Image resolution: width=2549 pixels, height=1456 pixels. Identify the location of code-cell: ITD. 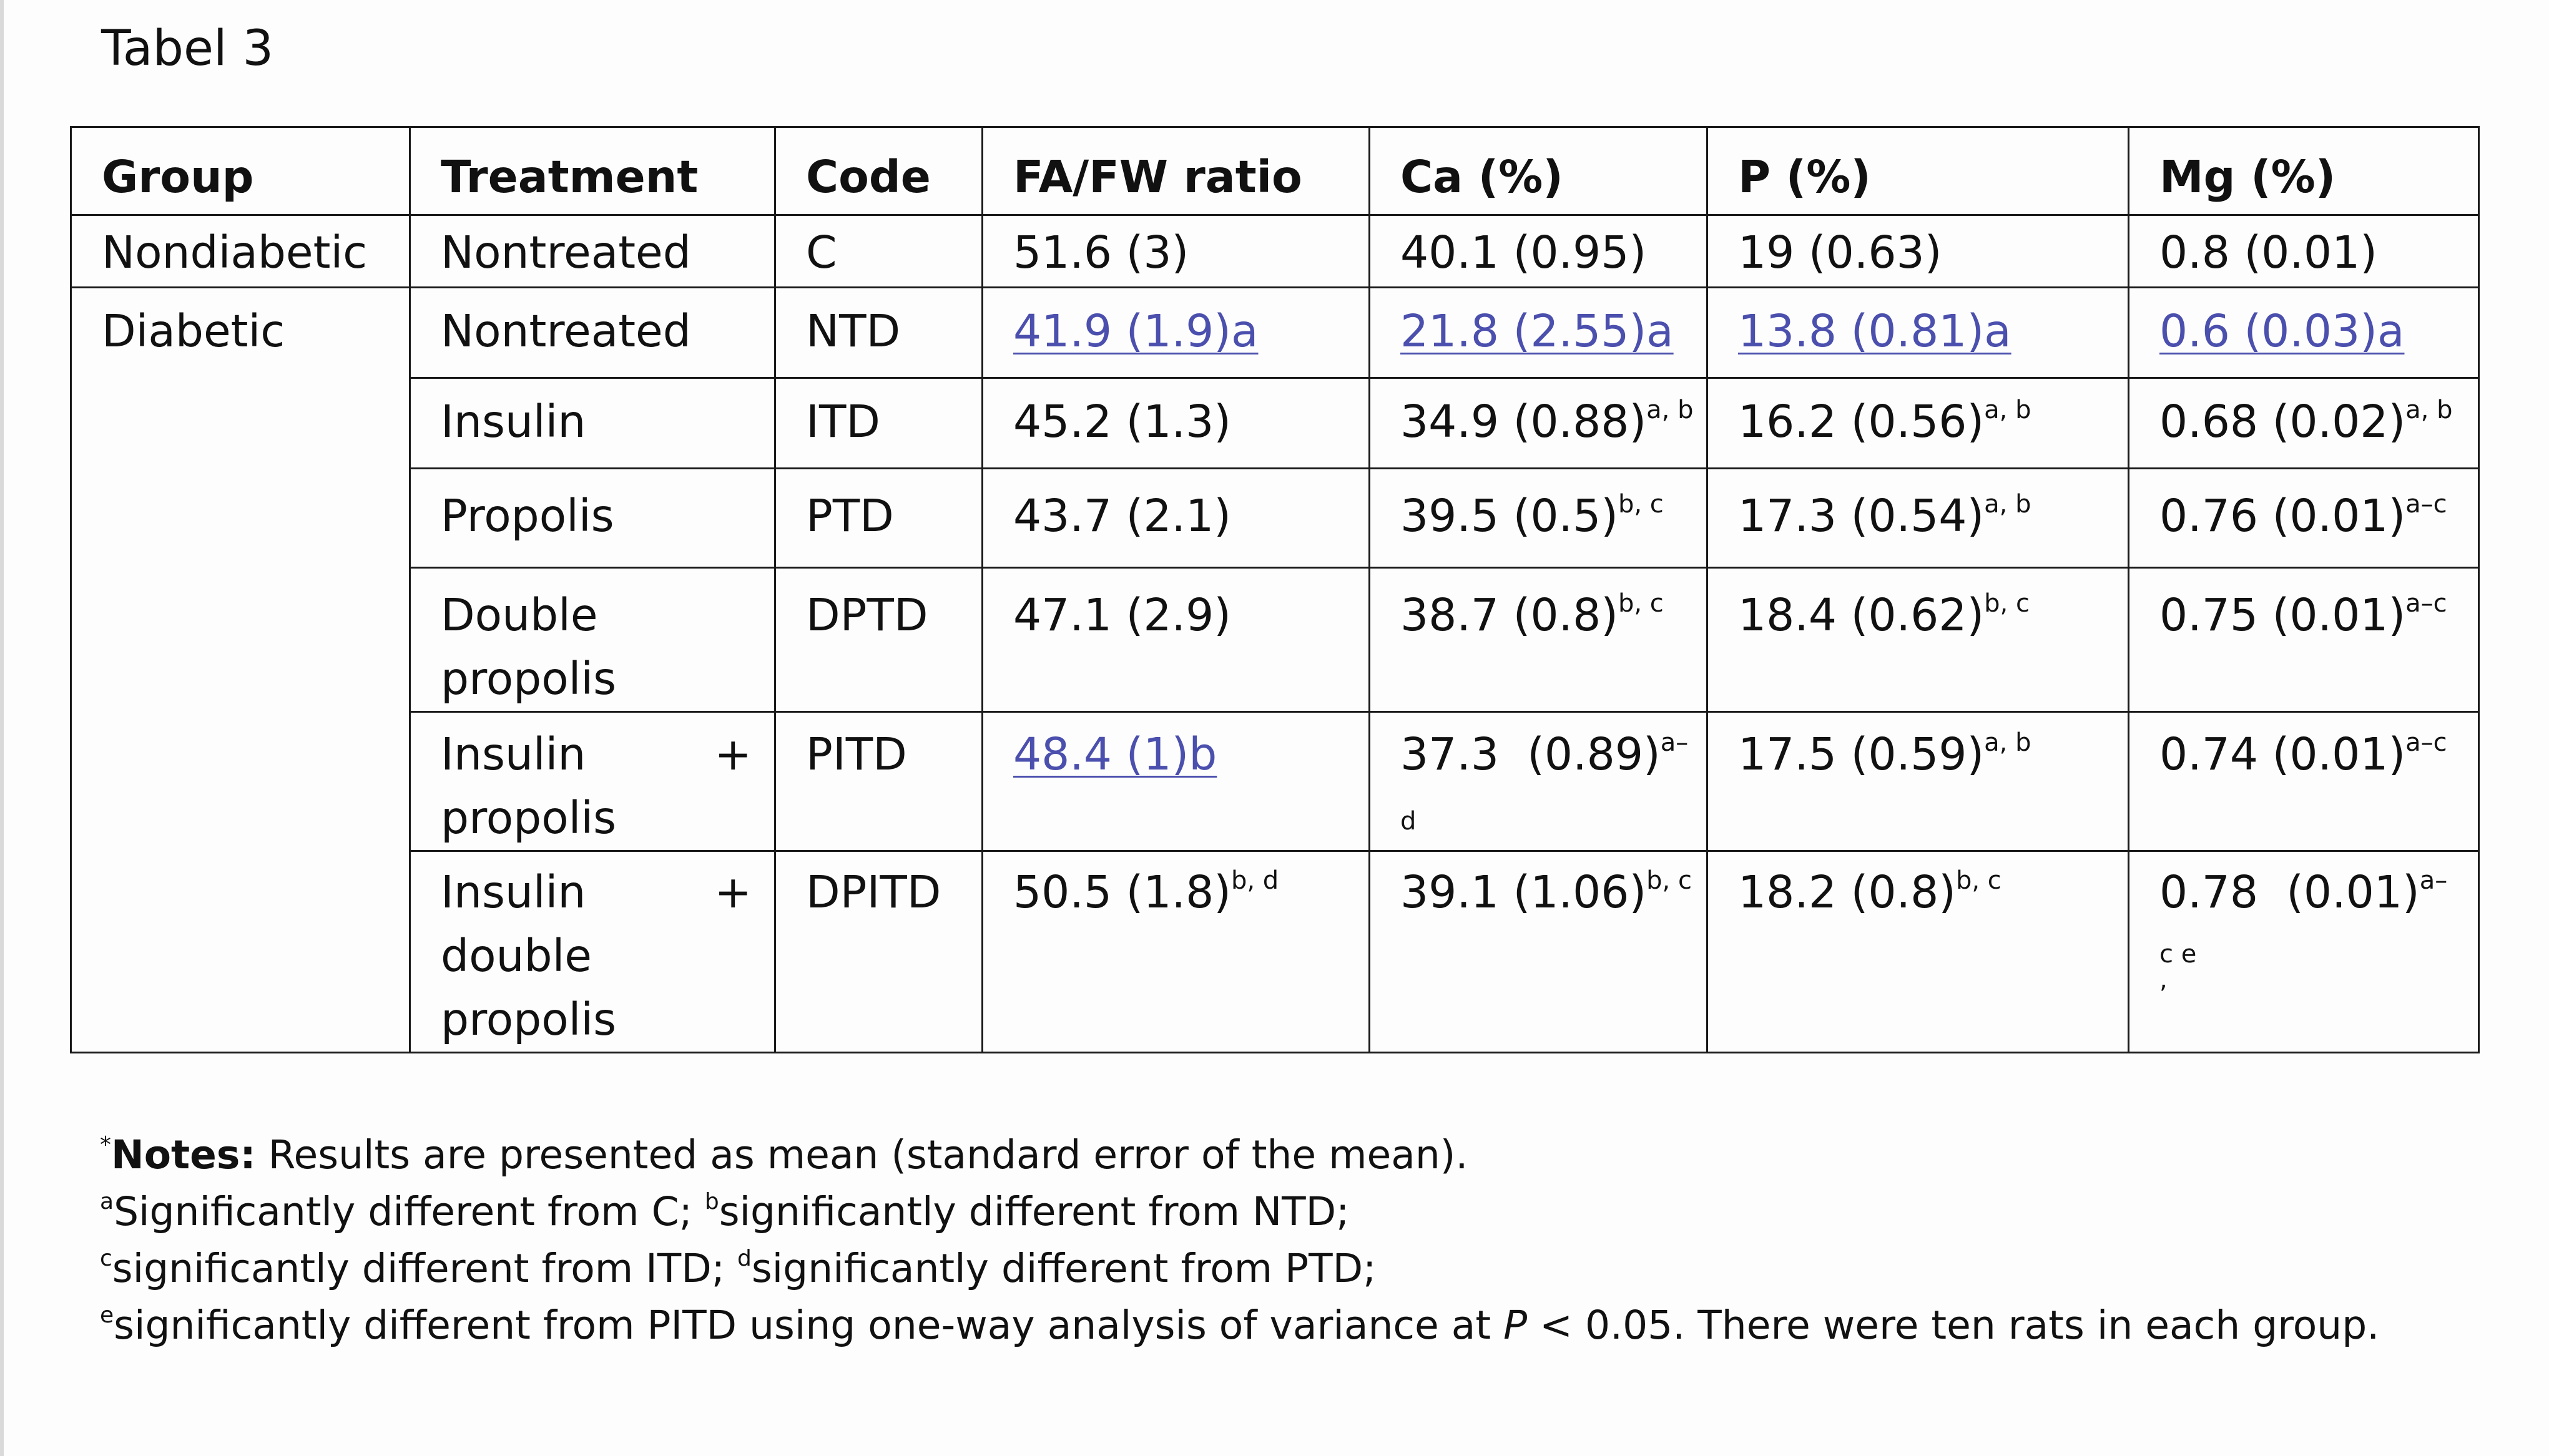
(878, 423).